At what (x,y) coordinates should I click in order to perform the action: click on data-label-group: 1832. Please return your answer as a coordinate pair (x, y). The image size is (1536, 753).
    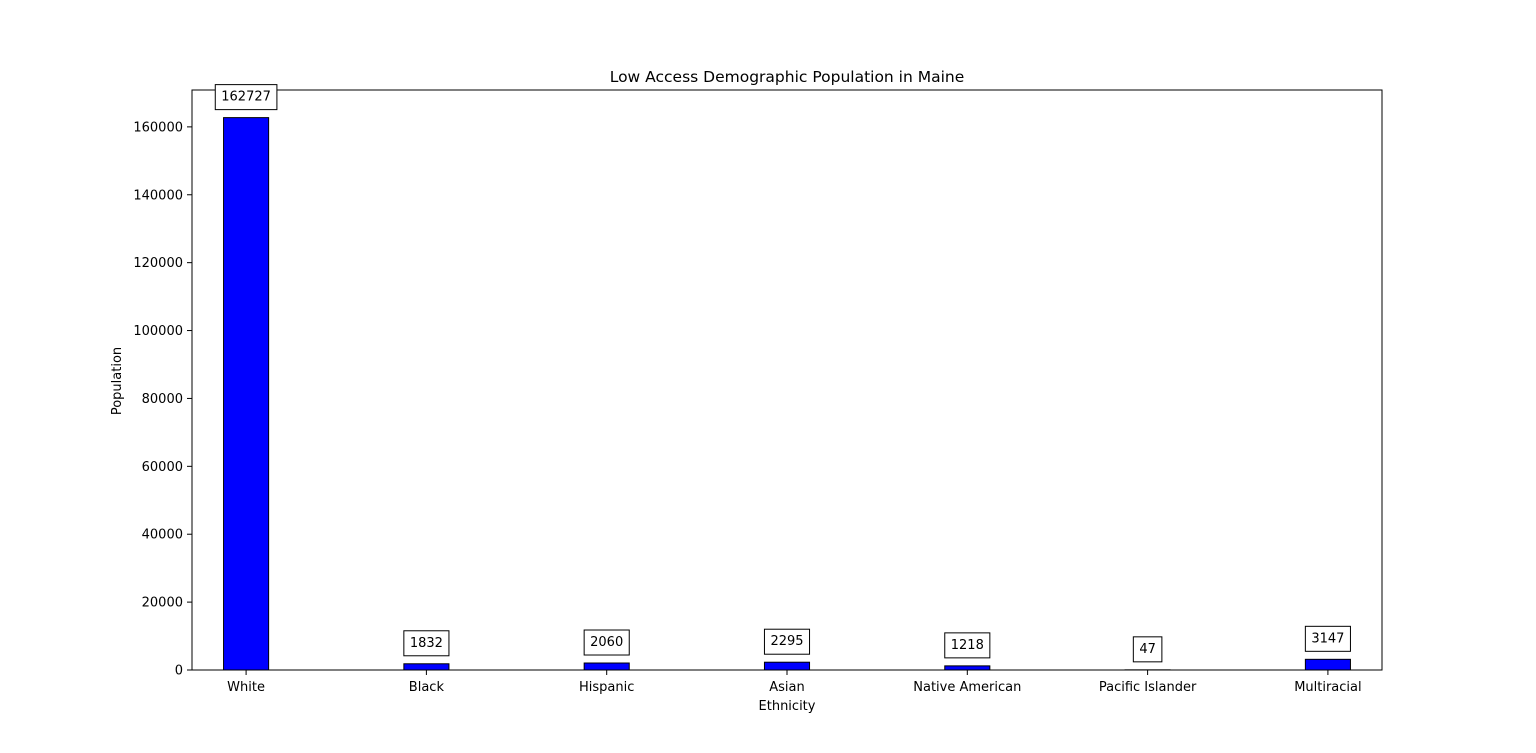
    Looking at the image, I should click on (426, 643).